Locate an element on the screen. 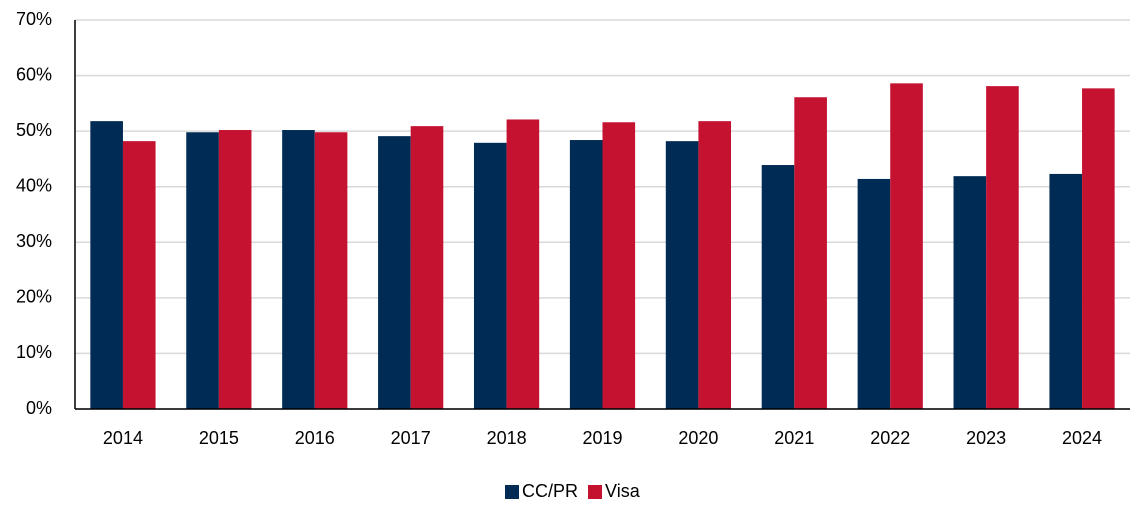 This screenshot has height=506, width=1138. x-tick-label: 2019 is located at coordinates (602, 438).